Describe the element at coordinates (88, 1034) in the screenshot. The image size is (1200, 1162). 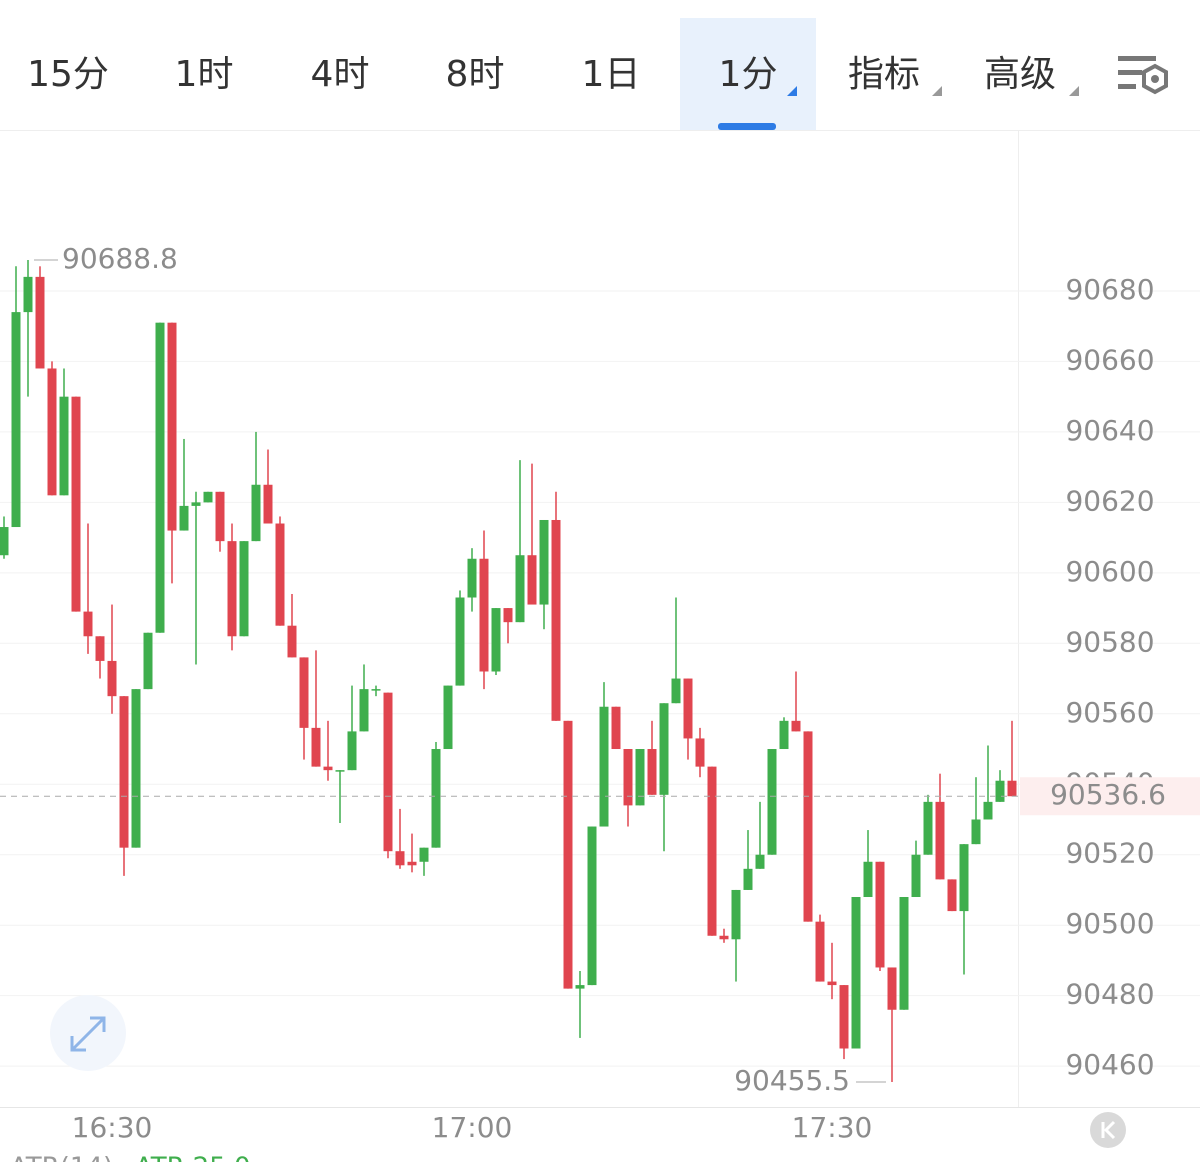
I see `expand-icon` at that location.